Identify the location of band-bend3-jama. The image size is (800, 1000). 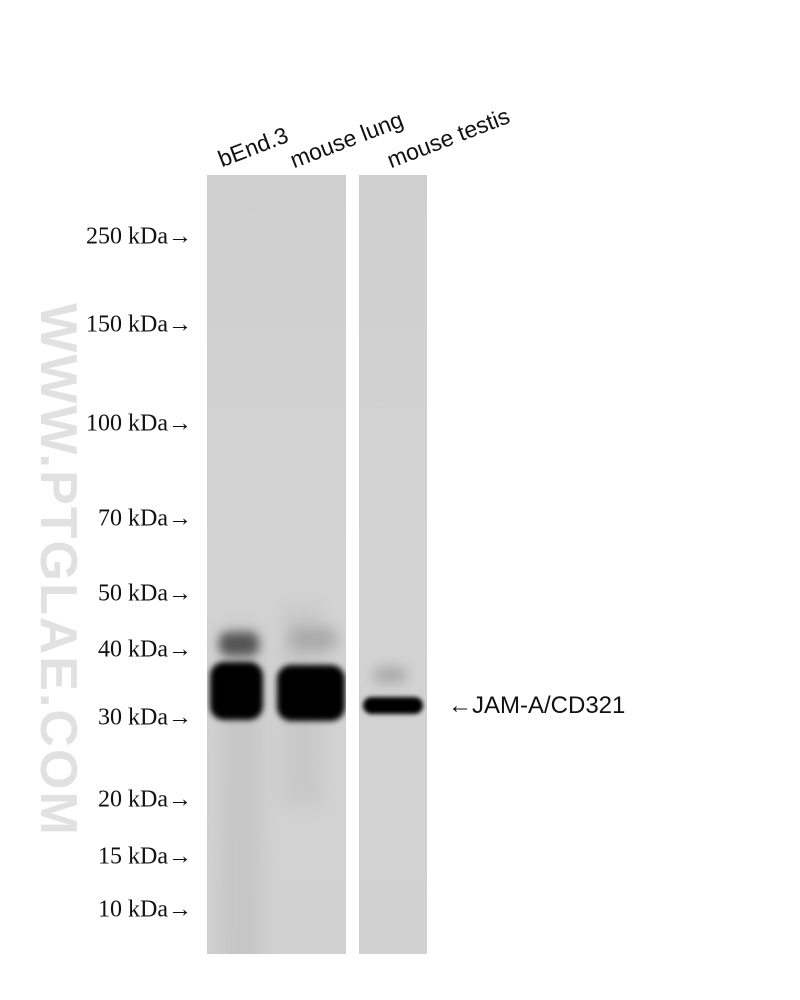
(236, 691).